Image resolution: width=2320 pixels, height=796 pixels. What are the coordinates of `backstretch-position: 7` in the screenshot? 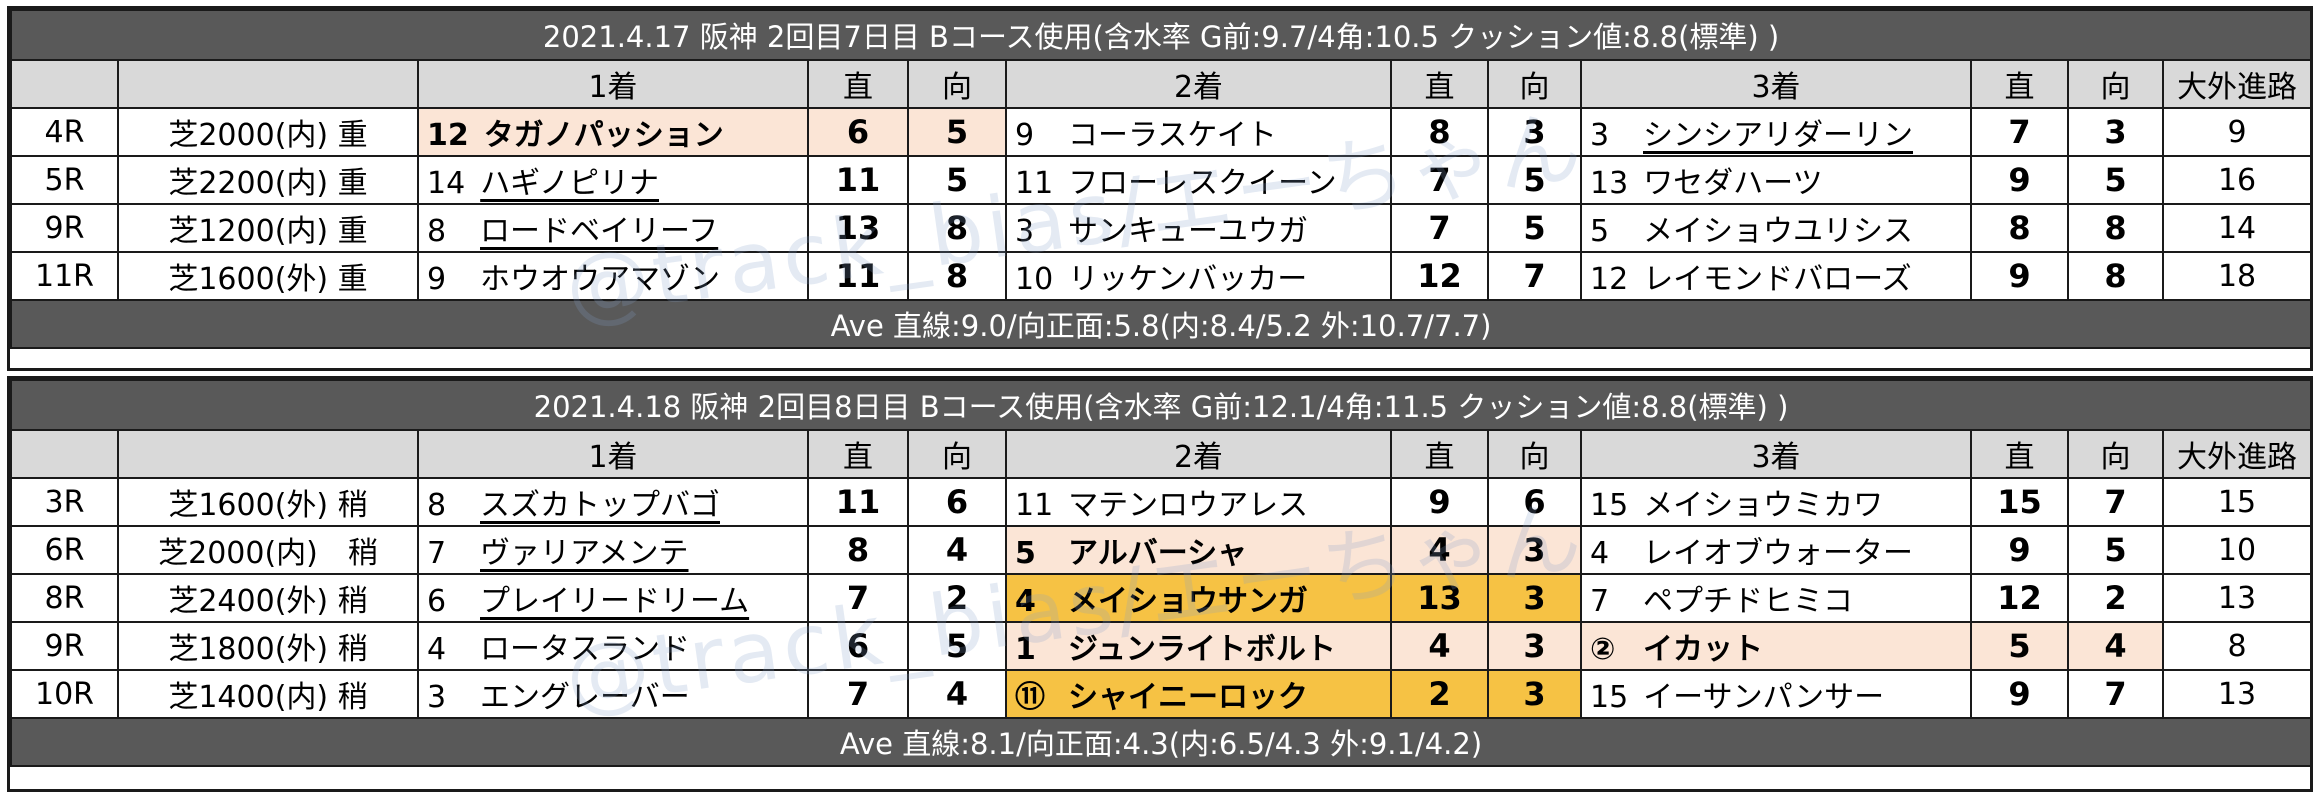 It's located at (2115, 502).